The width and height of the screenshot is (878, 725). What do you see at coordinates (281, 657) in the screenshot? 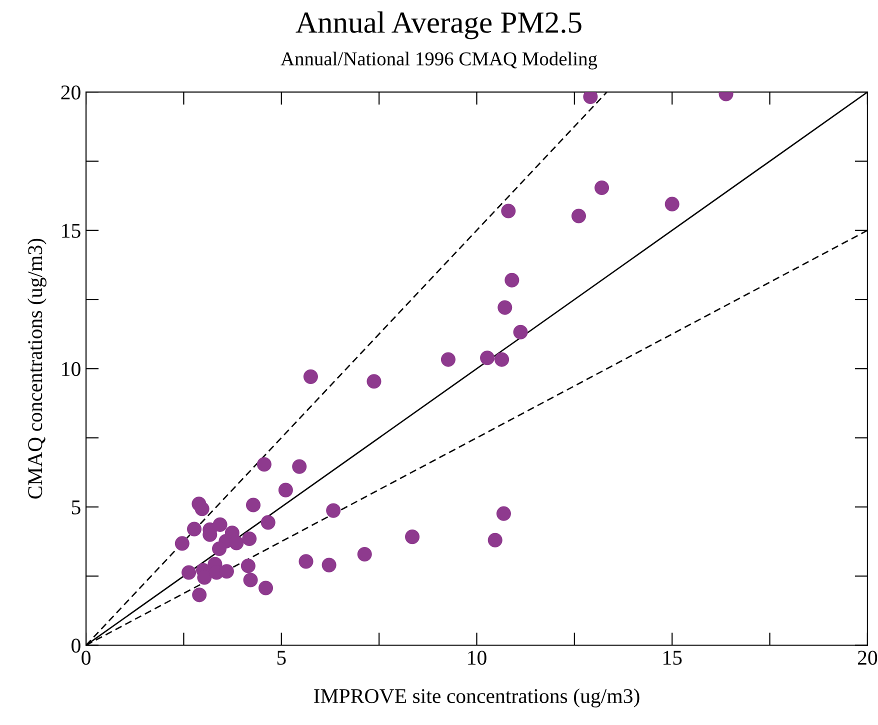
I see `x-tick-label: 5` at bounding box center [281, 657].